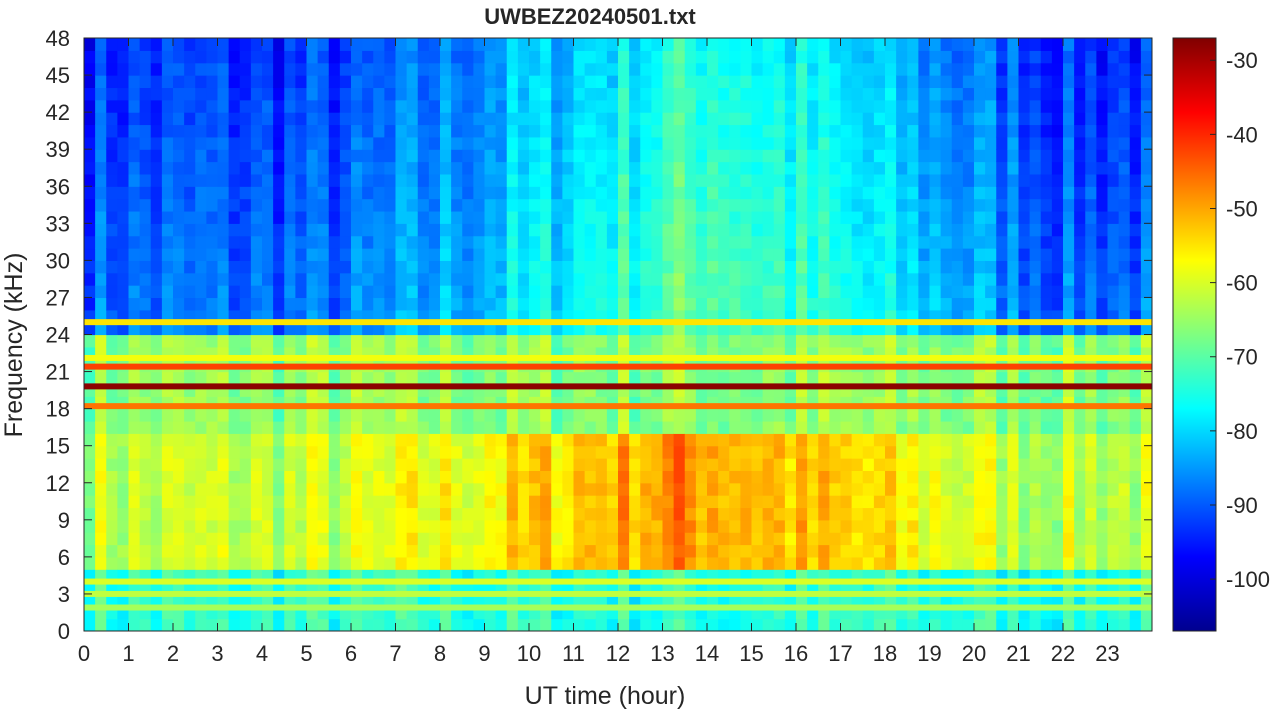 The width and height of the screenshot is (1280, 715). I want to click on y-tick-label: 48, so click(58, 38).